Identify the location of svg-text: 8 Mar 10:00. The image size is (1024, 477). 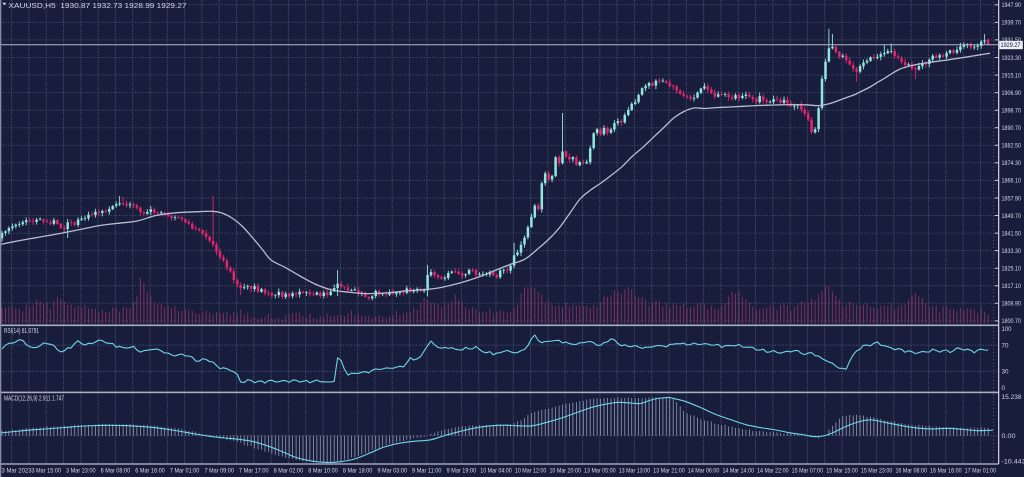
(323, 471).